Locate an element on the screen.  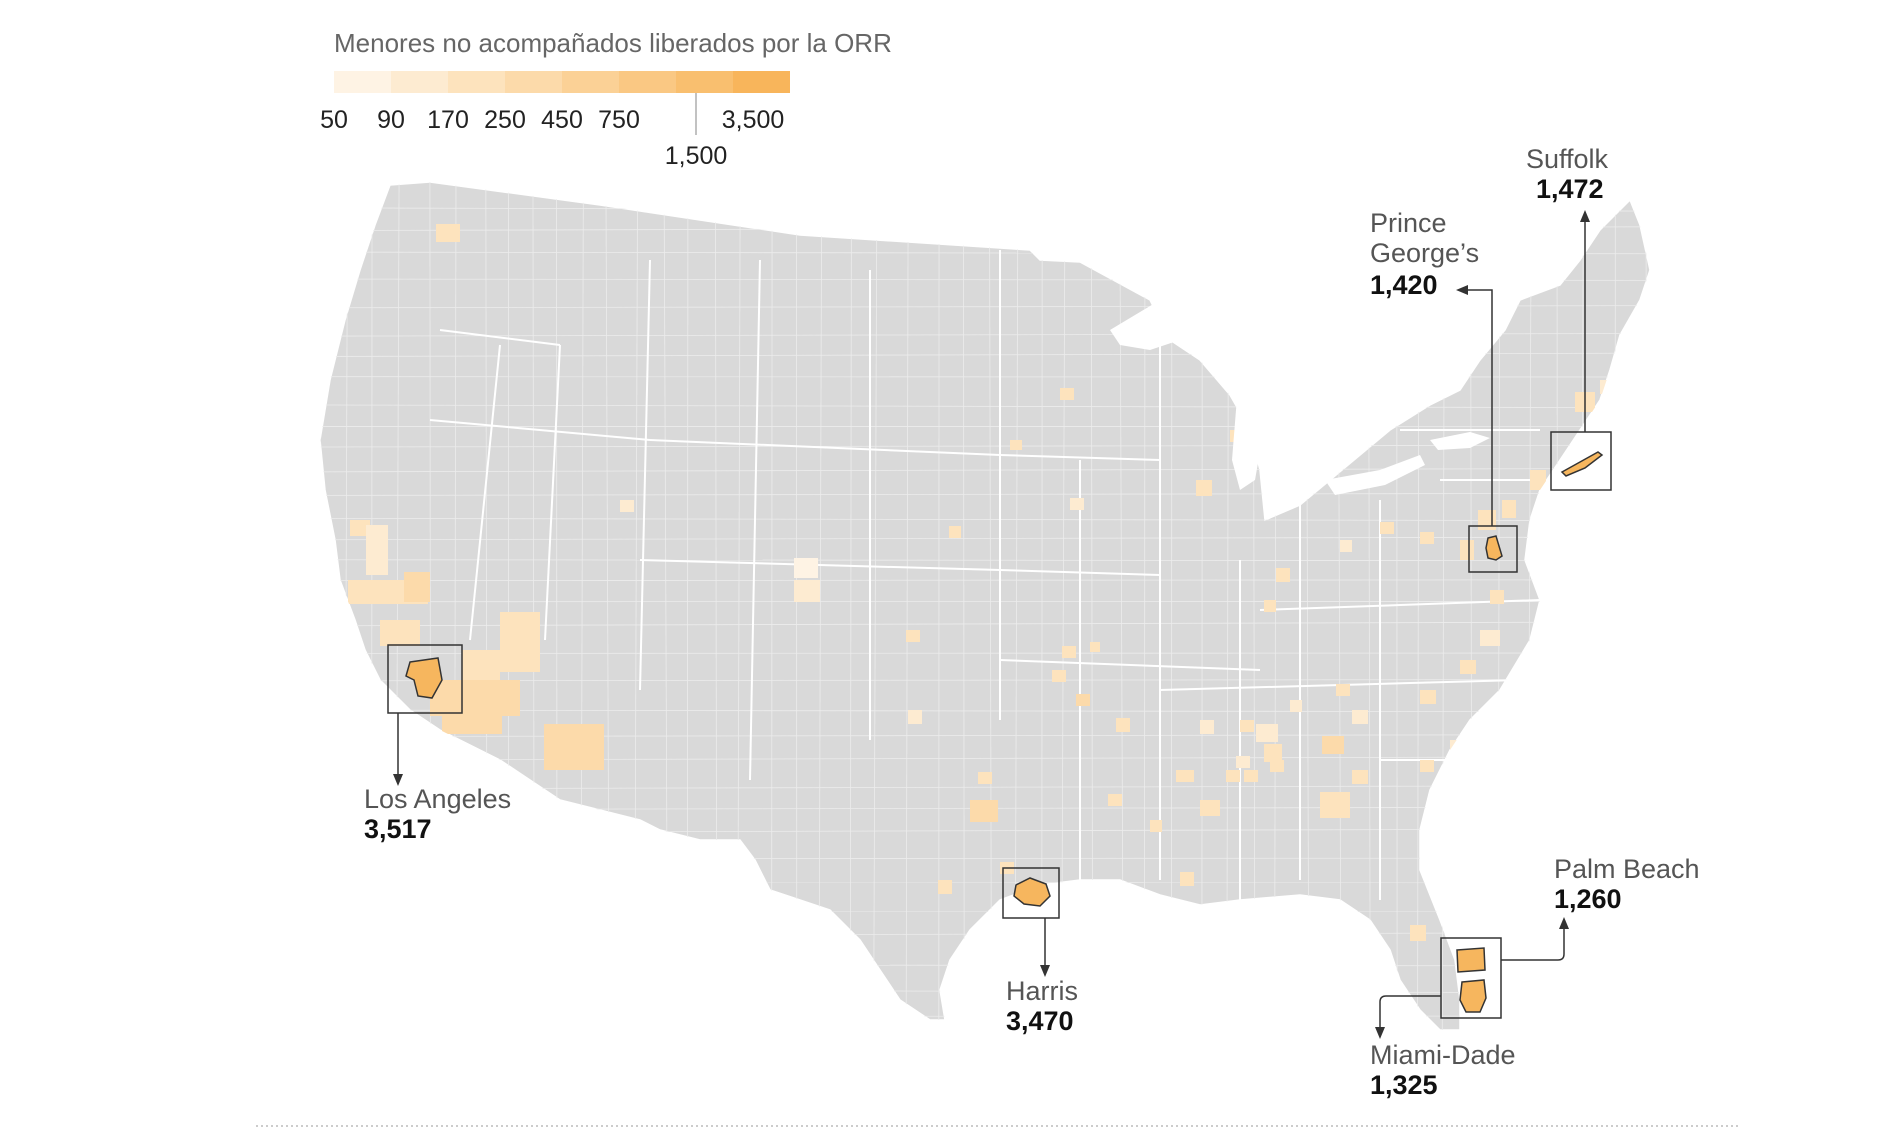
county-shape-harris is located at coordinates (1032, 892).